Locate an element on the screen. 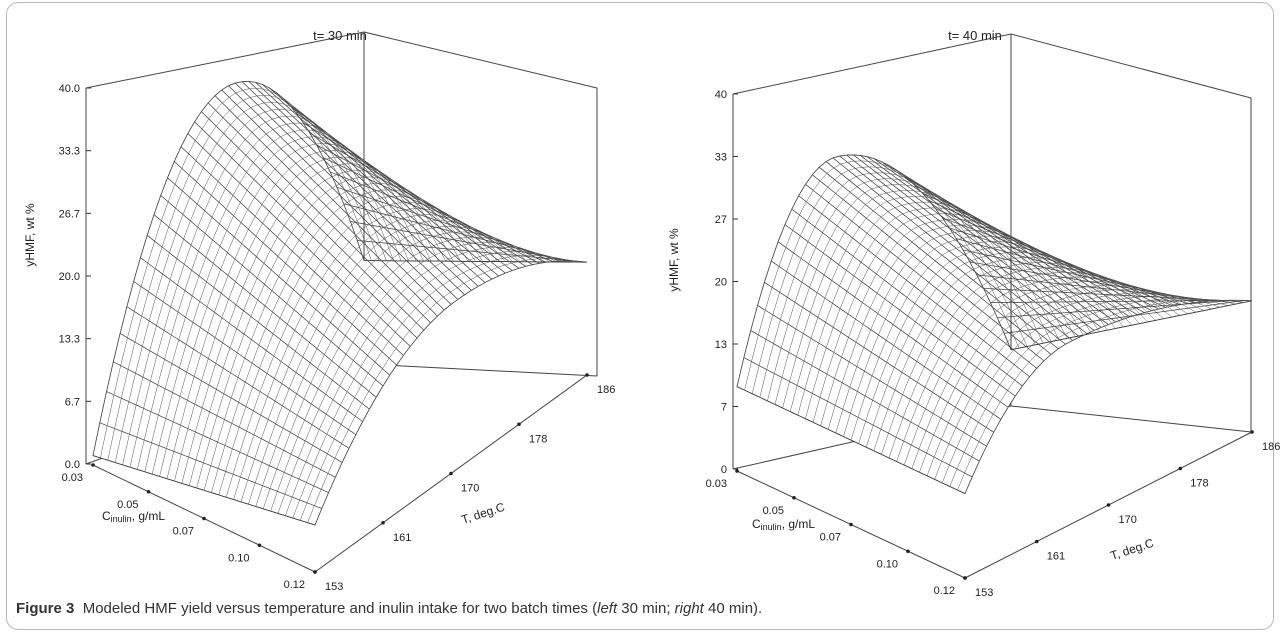 This screenshot has height=633, width=1282. t-tick-label: 161 is located at coordinates (1056, 557).